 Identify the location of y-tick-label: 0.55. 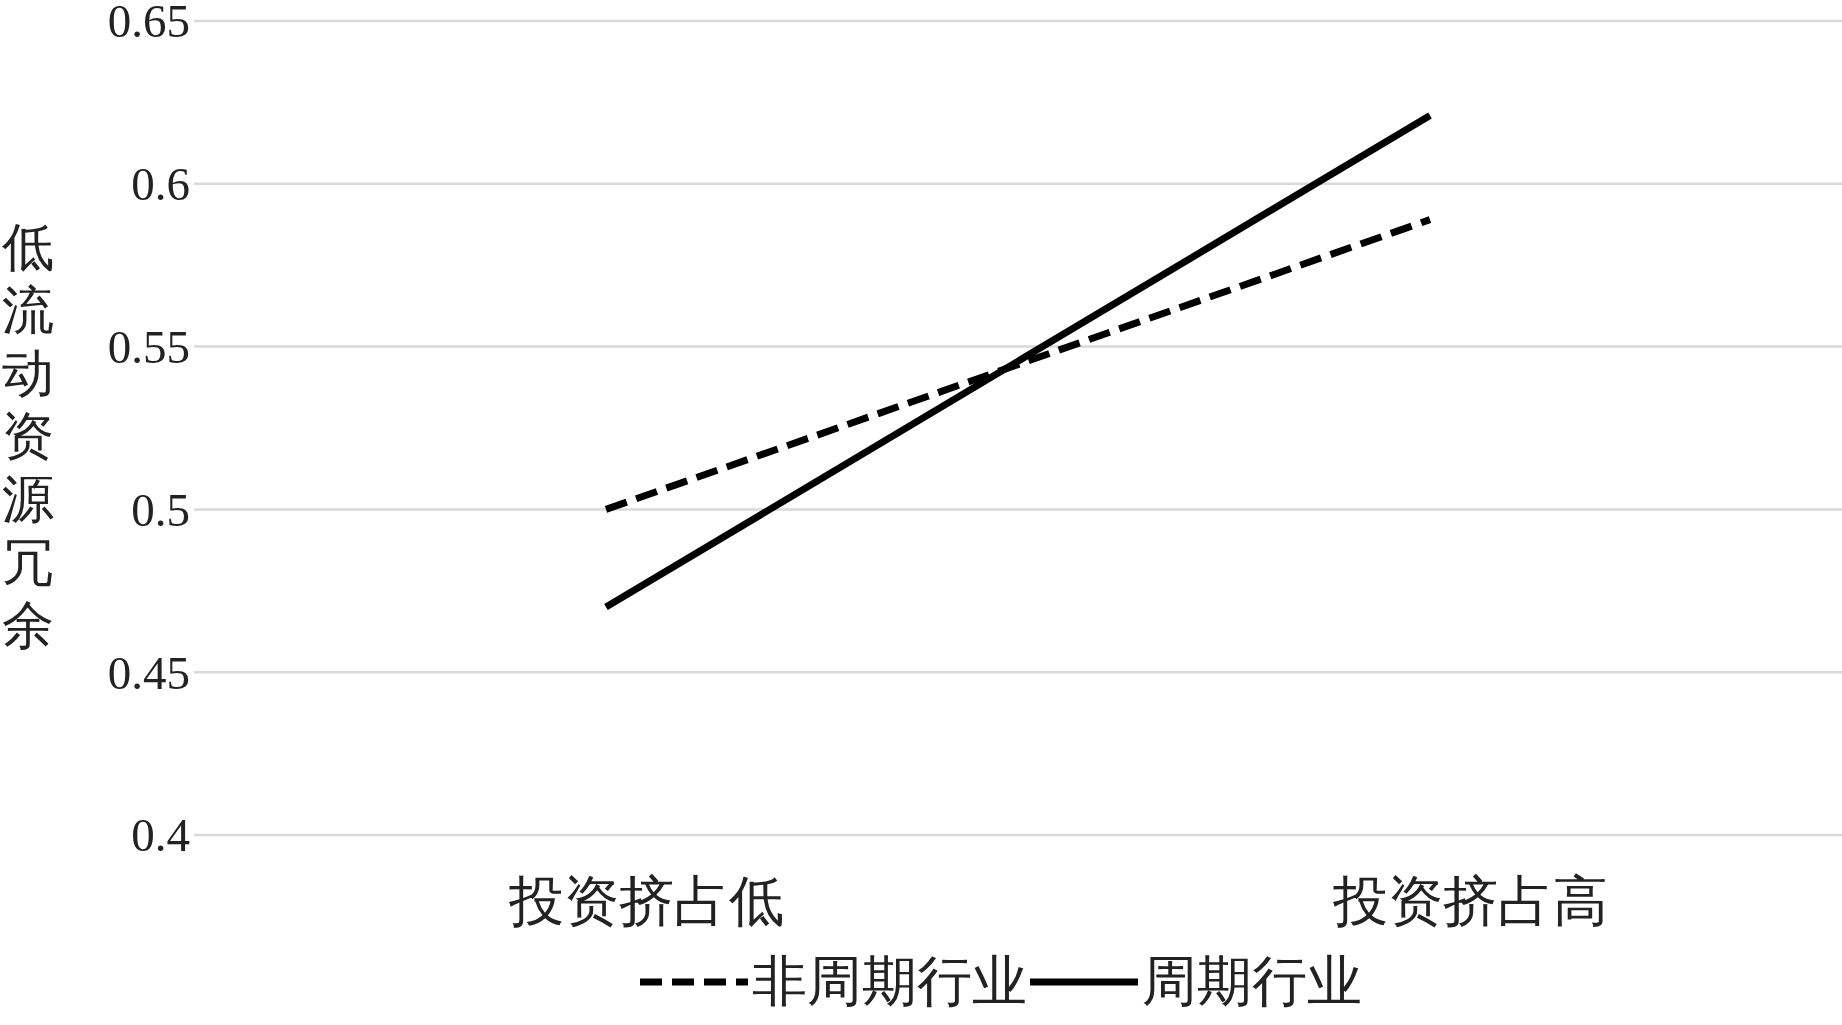
(148, 347).